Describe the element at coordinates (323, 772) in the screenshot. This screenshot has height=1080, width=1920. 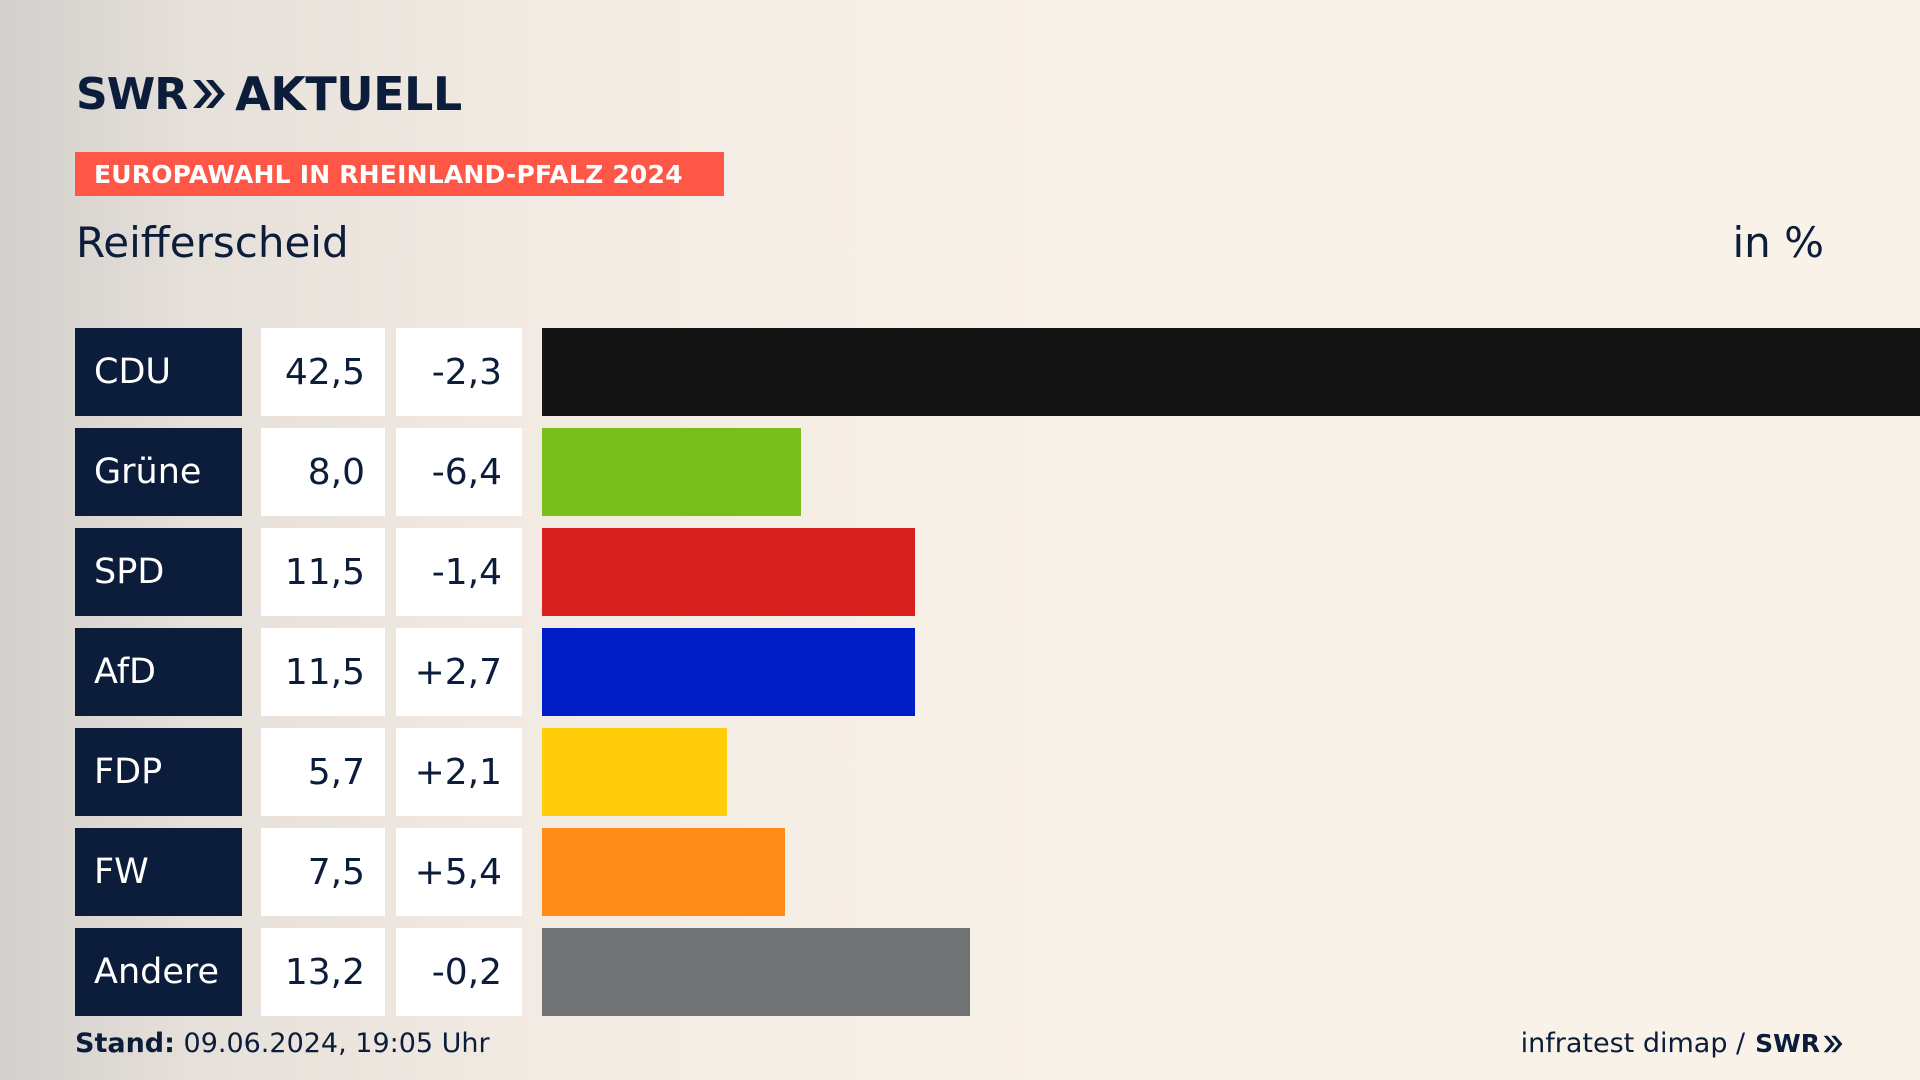
I see `vote-share-label: 5,7` at that location.